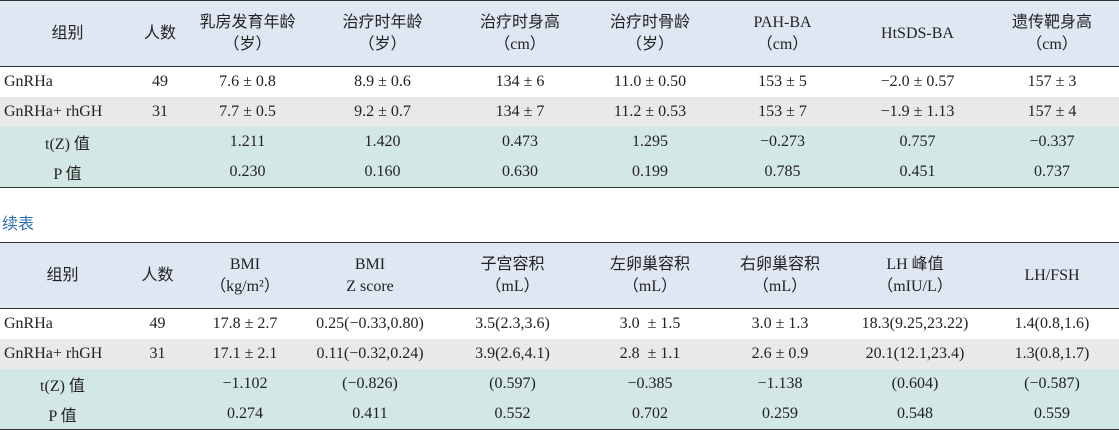  Describe the element at coordinates (382, 22) in the screenshot. I see `header-text: 治疗时年龄` at that location.